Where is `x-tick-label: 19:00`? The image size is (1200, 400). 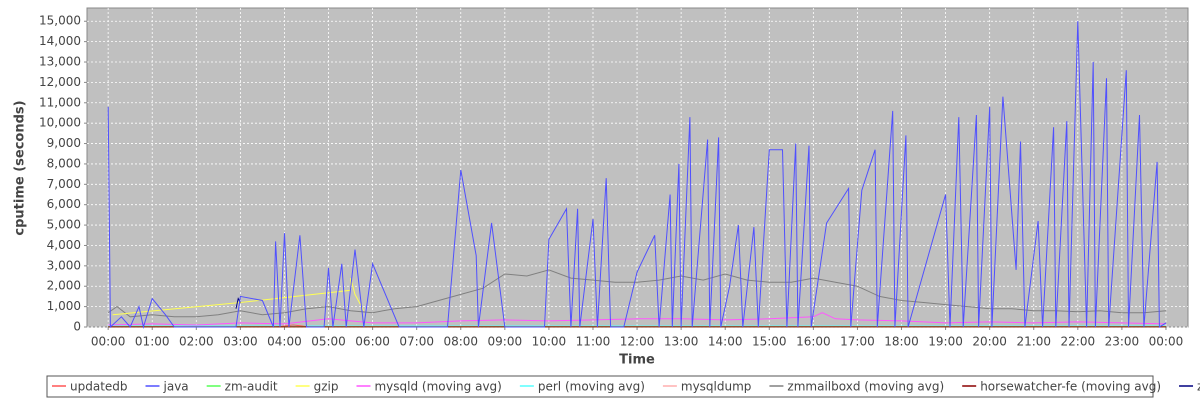 x-tick-label: 19:00 is located at coordinates (945, 342).